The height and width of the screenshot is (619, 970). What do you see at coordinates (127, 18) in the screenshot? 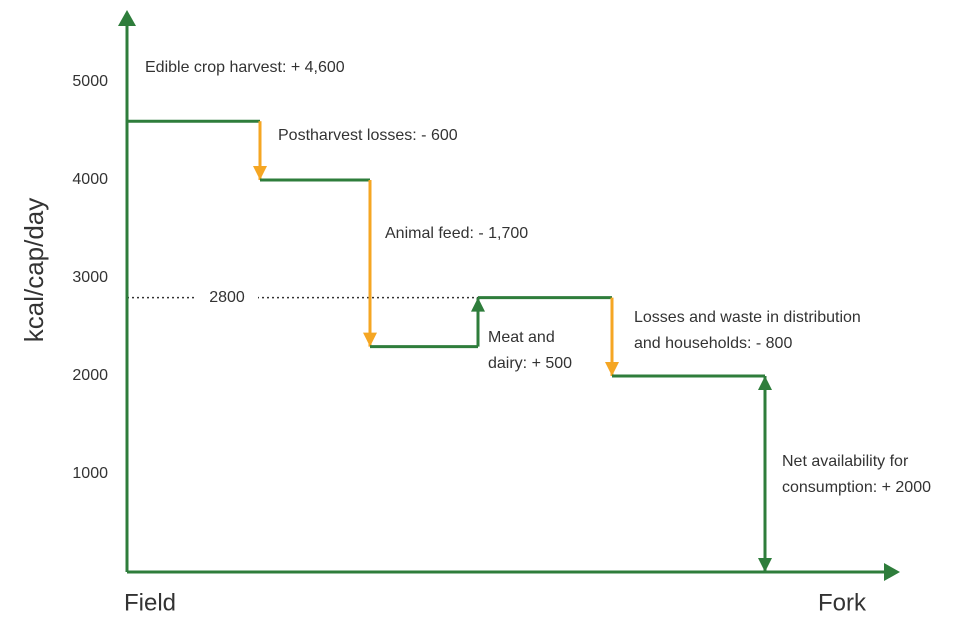
I see `y-axis-arrow` at bounding box center [127, 18].